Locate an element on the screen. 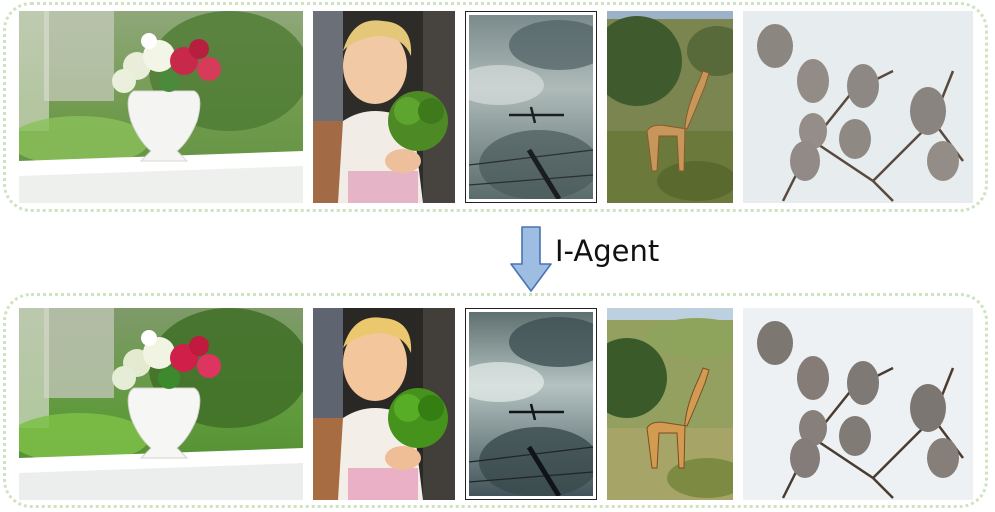 The image size is (995, 512). child-broccoli-image-enhanced is located at coordinates (384, 404).